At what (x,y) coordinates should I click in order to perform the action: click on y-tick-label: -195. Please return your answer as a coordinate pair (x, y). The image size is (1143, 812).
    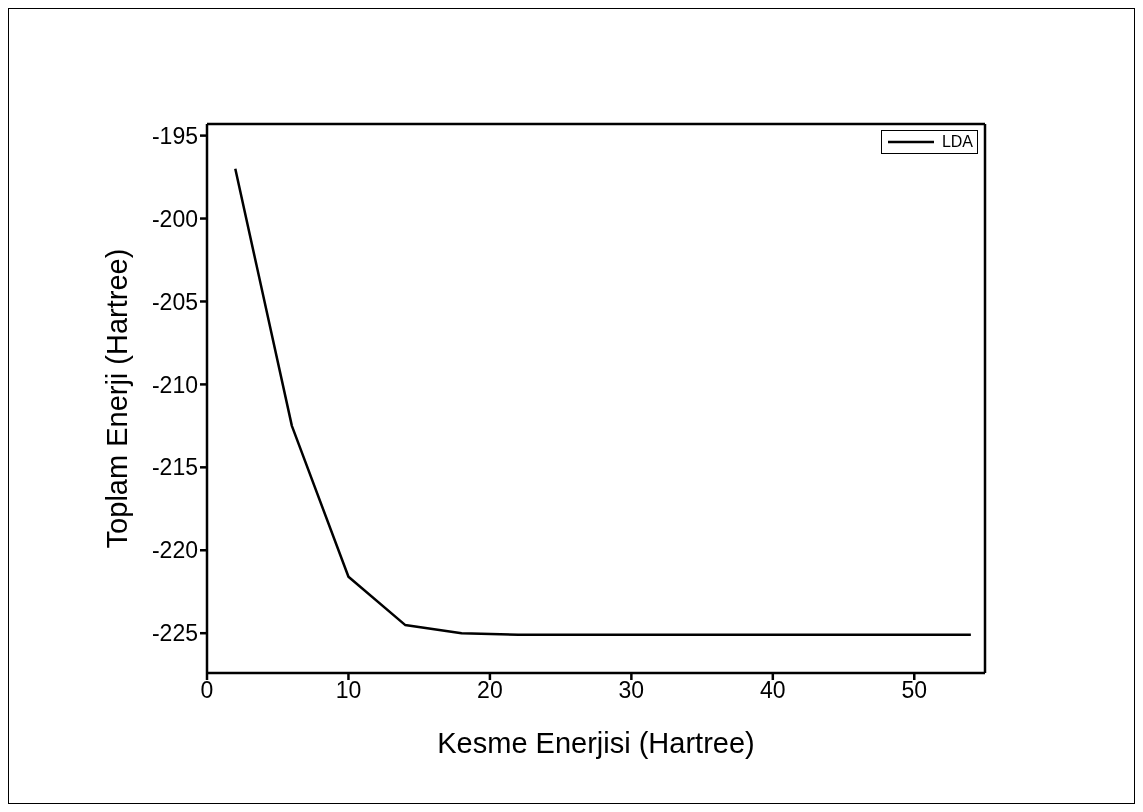
    Looking at the image, I should click on (174, 135).